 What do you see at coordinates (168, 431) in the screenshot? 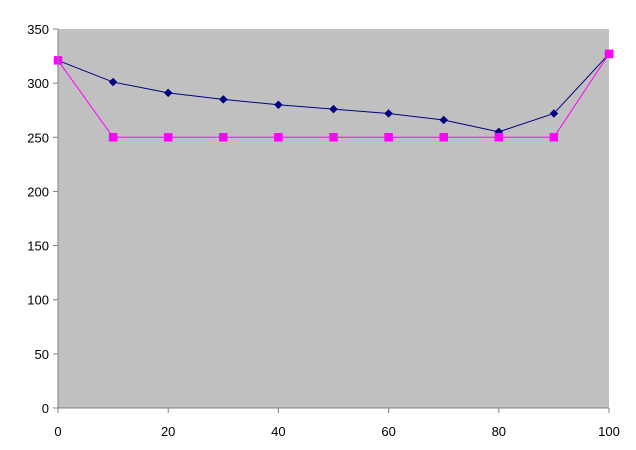
I see `x-tick-label: 20` at bounding box center [168, 431].